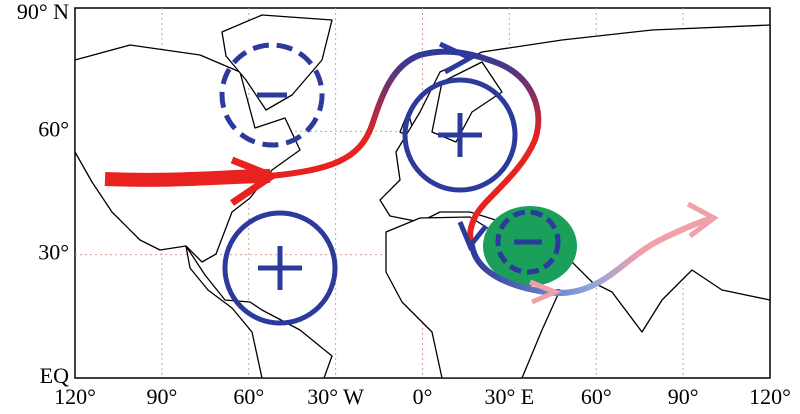 This screenshot has height=414, width=800. Describe the element at coordinates (457, 58) in the screenshot. I see `arrowhead-blue` at that location.